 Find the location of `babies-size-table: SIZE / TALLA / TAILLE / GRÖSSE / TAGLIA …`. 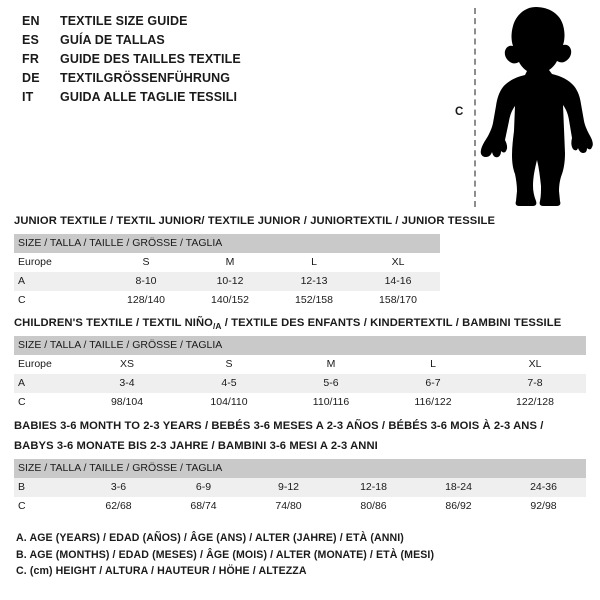

babies-size-table: SIZE / TALLA / TAILLE / GRÖSSE / TAGLIA … is located at coordinates (300, 487).